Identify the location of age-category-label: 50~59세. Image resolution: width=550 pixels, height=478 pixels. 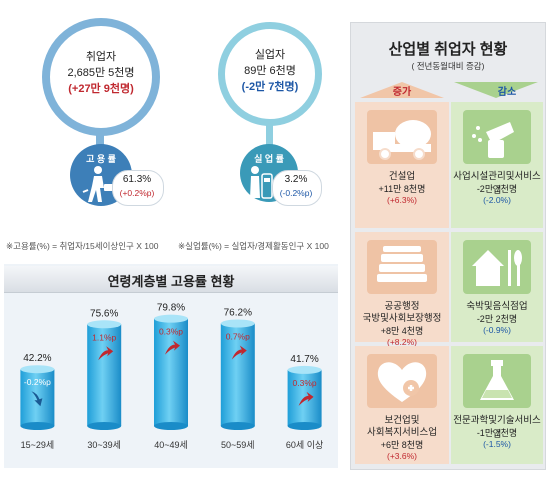
(238, 445).